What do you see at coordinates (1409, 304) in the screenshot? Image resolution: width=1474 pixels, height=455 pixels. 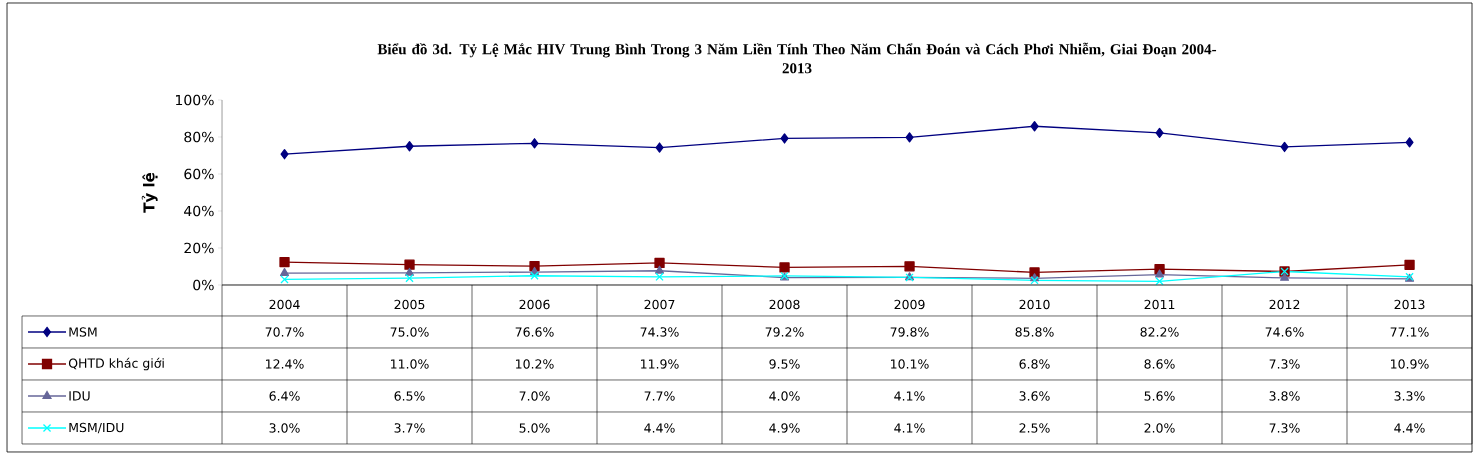 I see `x-tick-label: 2013` at bounding box center [1409, 304].